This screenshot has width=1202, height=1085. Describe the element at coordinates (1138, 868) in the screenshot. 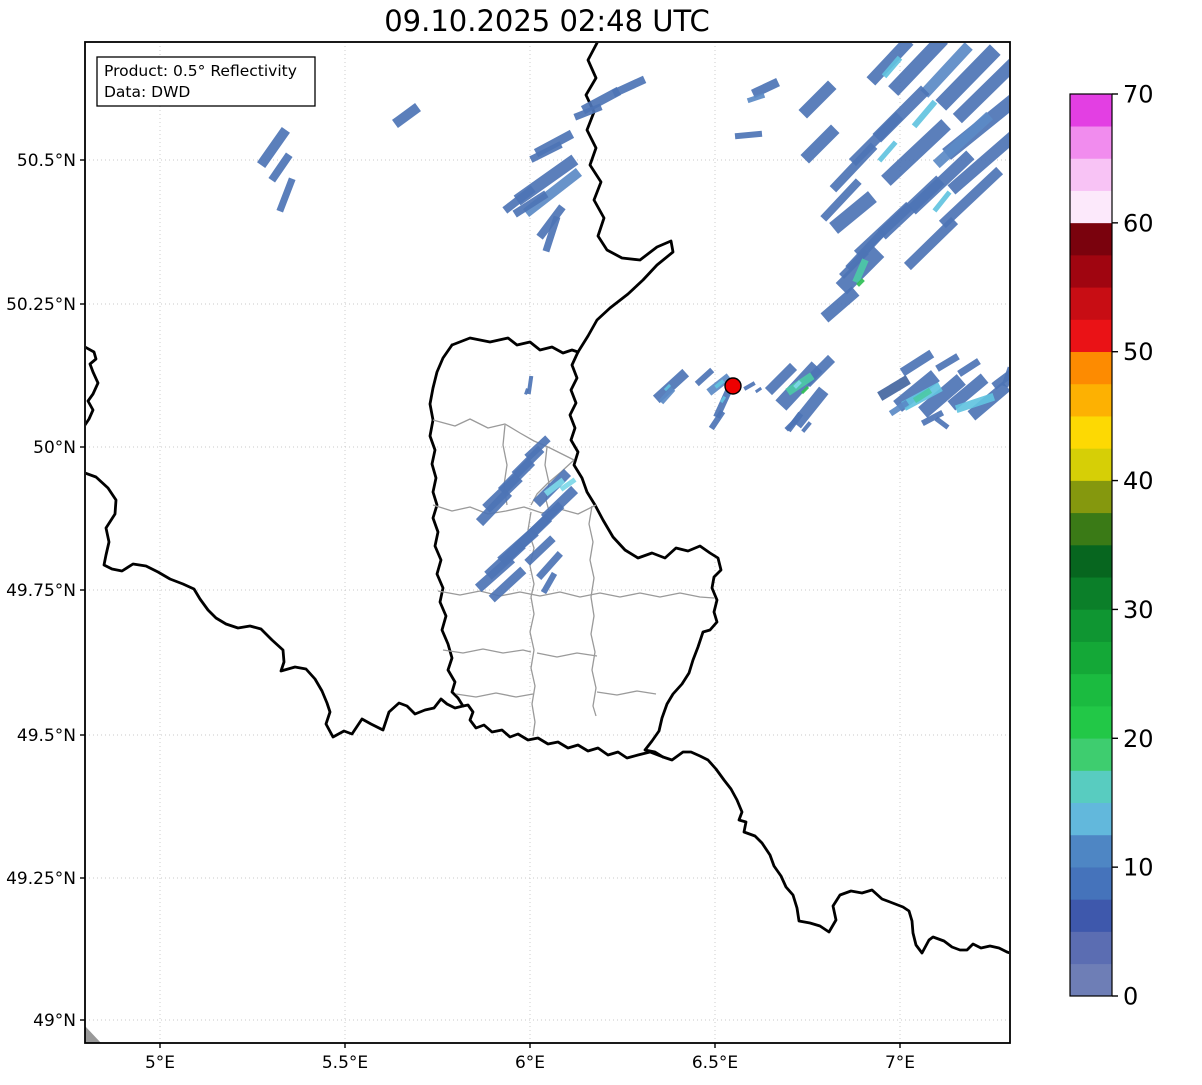

I see `colorbar-tick-label: 10` at that location.